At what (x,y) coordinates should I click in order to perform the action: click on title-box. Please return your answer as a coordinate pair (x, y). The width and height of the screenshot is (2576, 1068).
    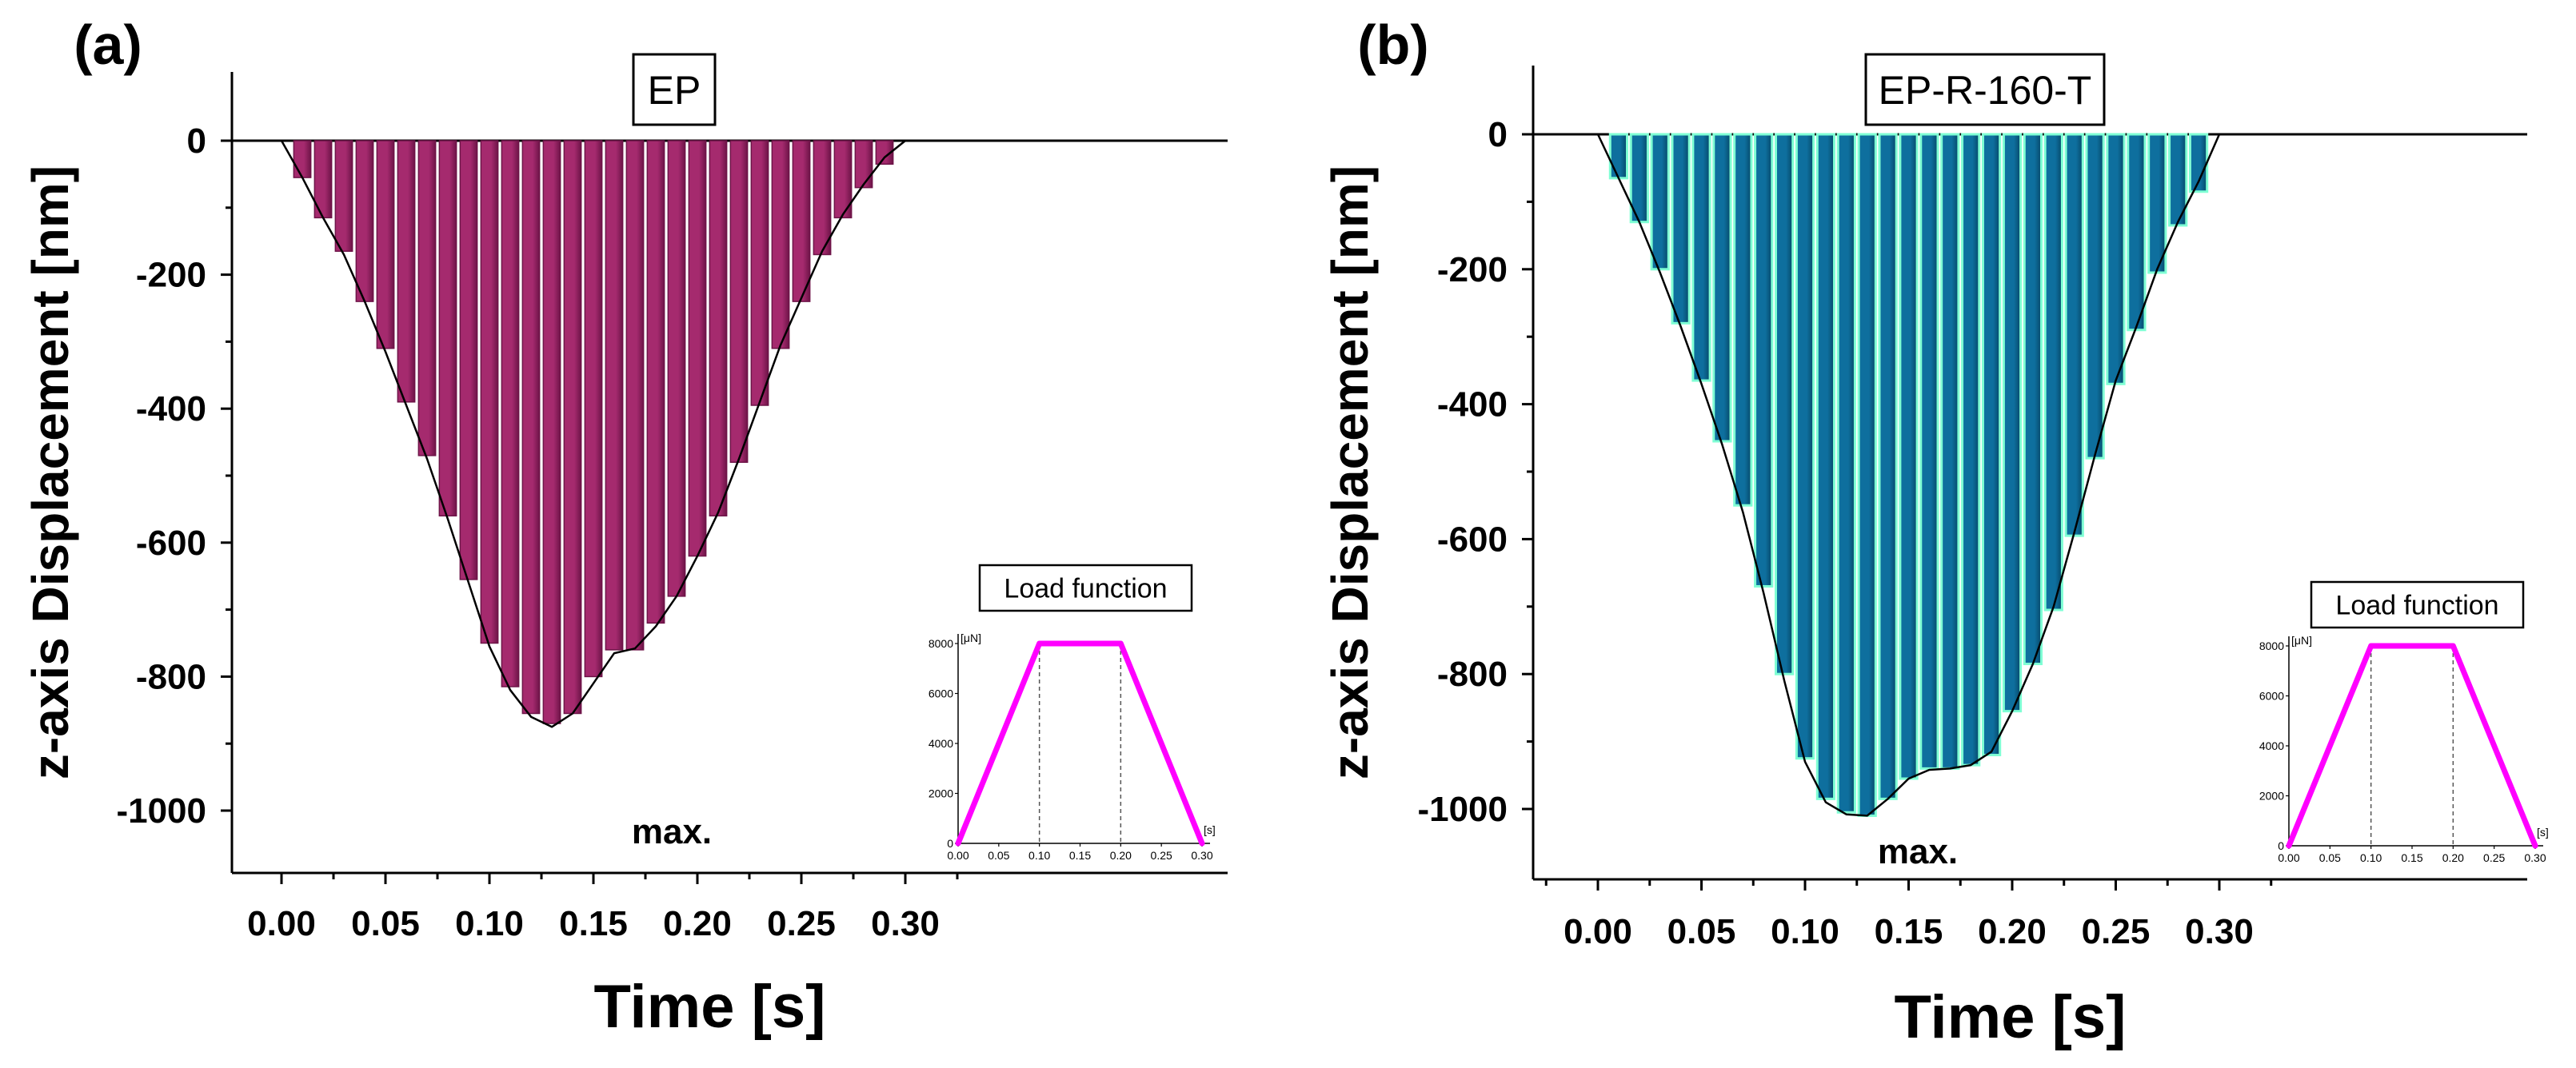
    Looking at the image, I should click on (1985, 89).